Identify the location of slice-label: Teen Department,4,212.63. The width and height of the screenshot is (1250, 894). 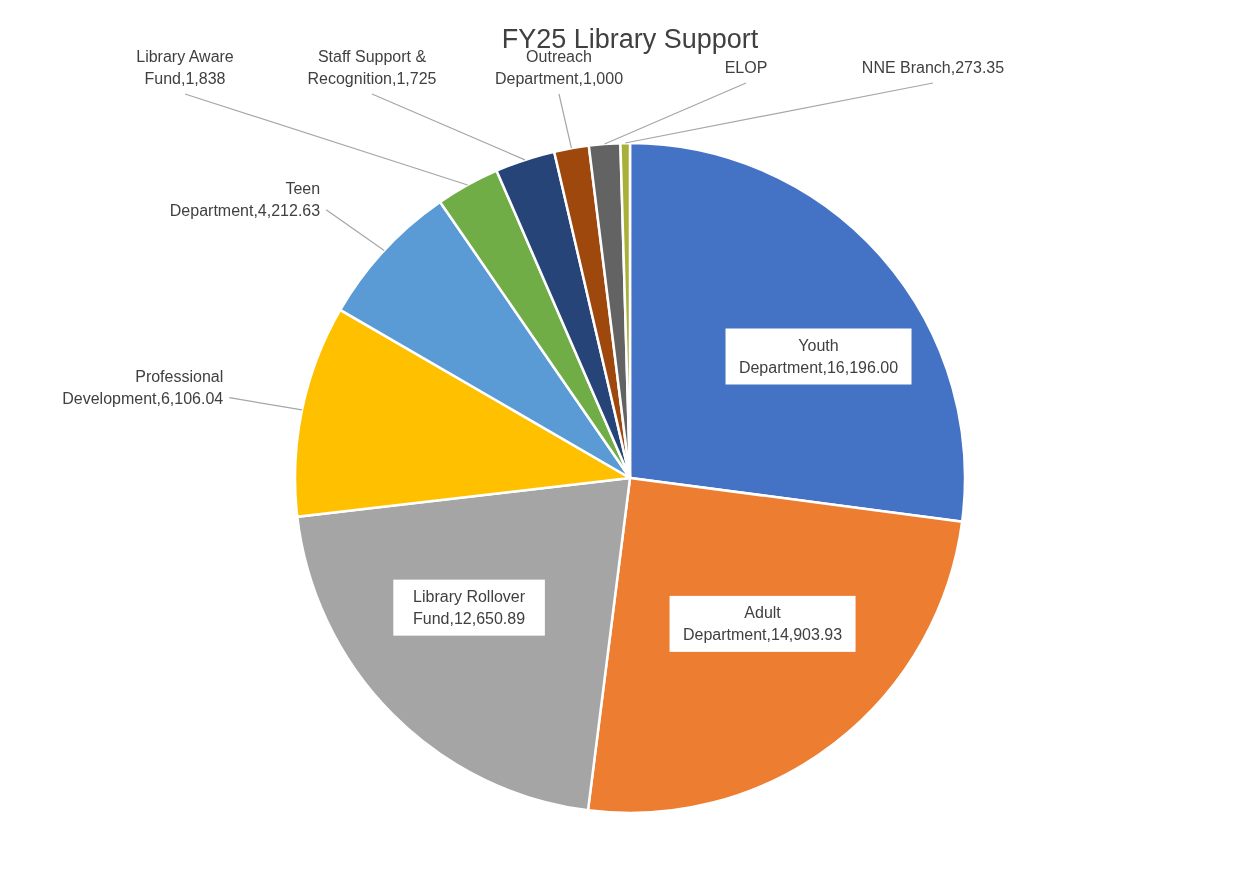
(245, 199).